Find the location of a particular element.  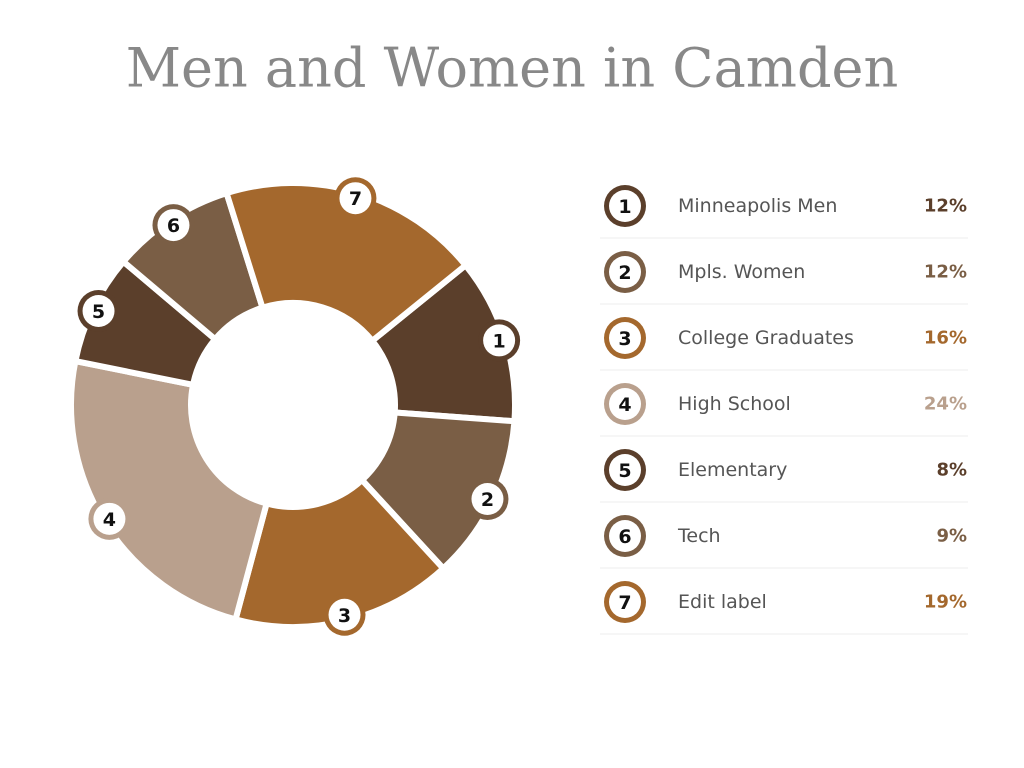

legend-label: Mpls. Women is located at coordinates (741, 272).